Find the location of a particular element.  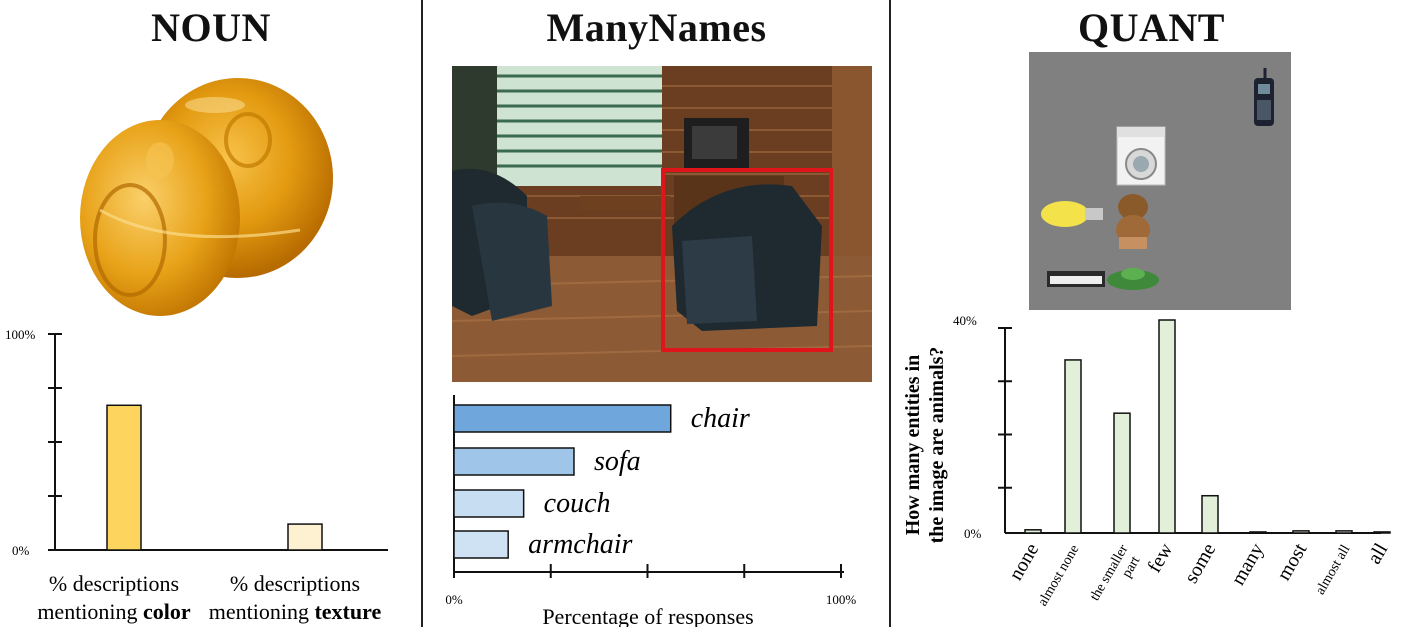

mn-bar-label: couch is located at coordinates (577, 503).